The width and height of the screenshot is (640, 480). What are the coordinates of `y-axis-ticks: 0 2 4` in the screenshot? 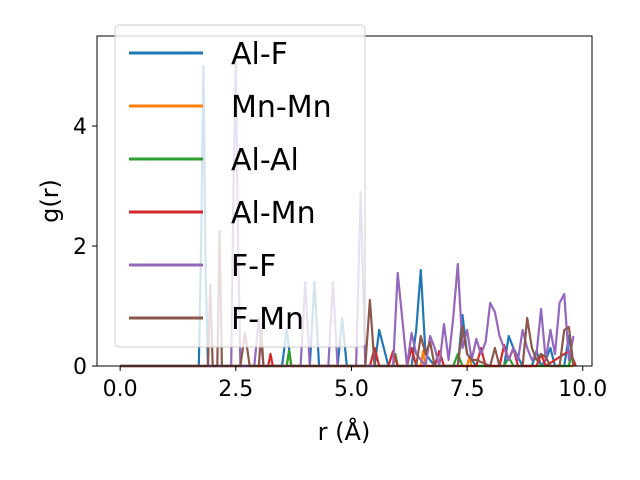 It's located at (85, 247).